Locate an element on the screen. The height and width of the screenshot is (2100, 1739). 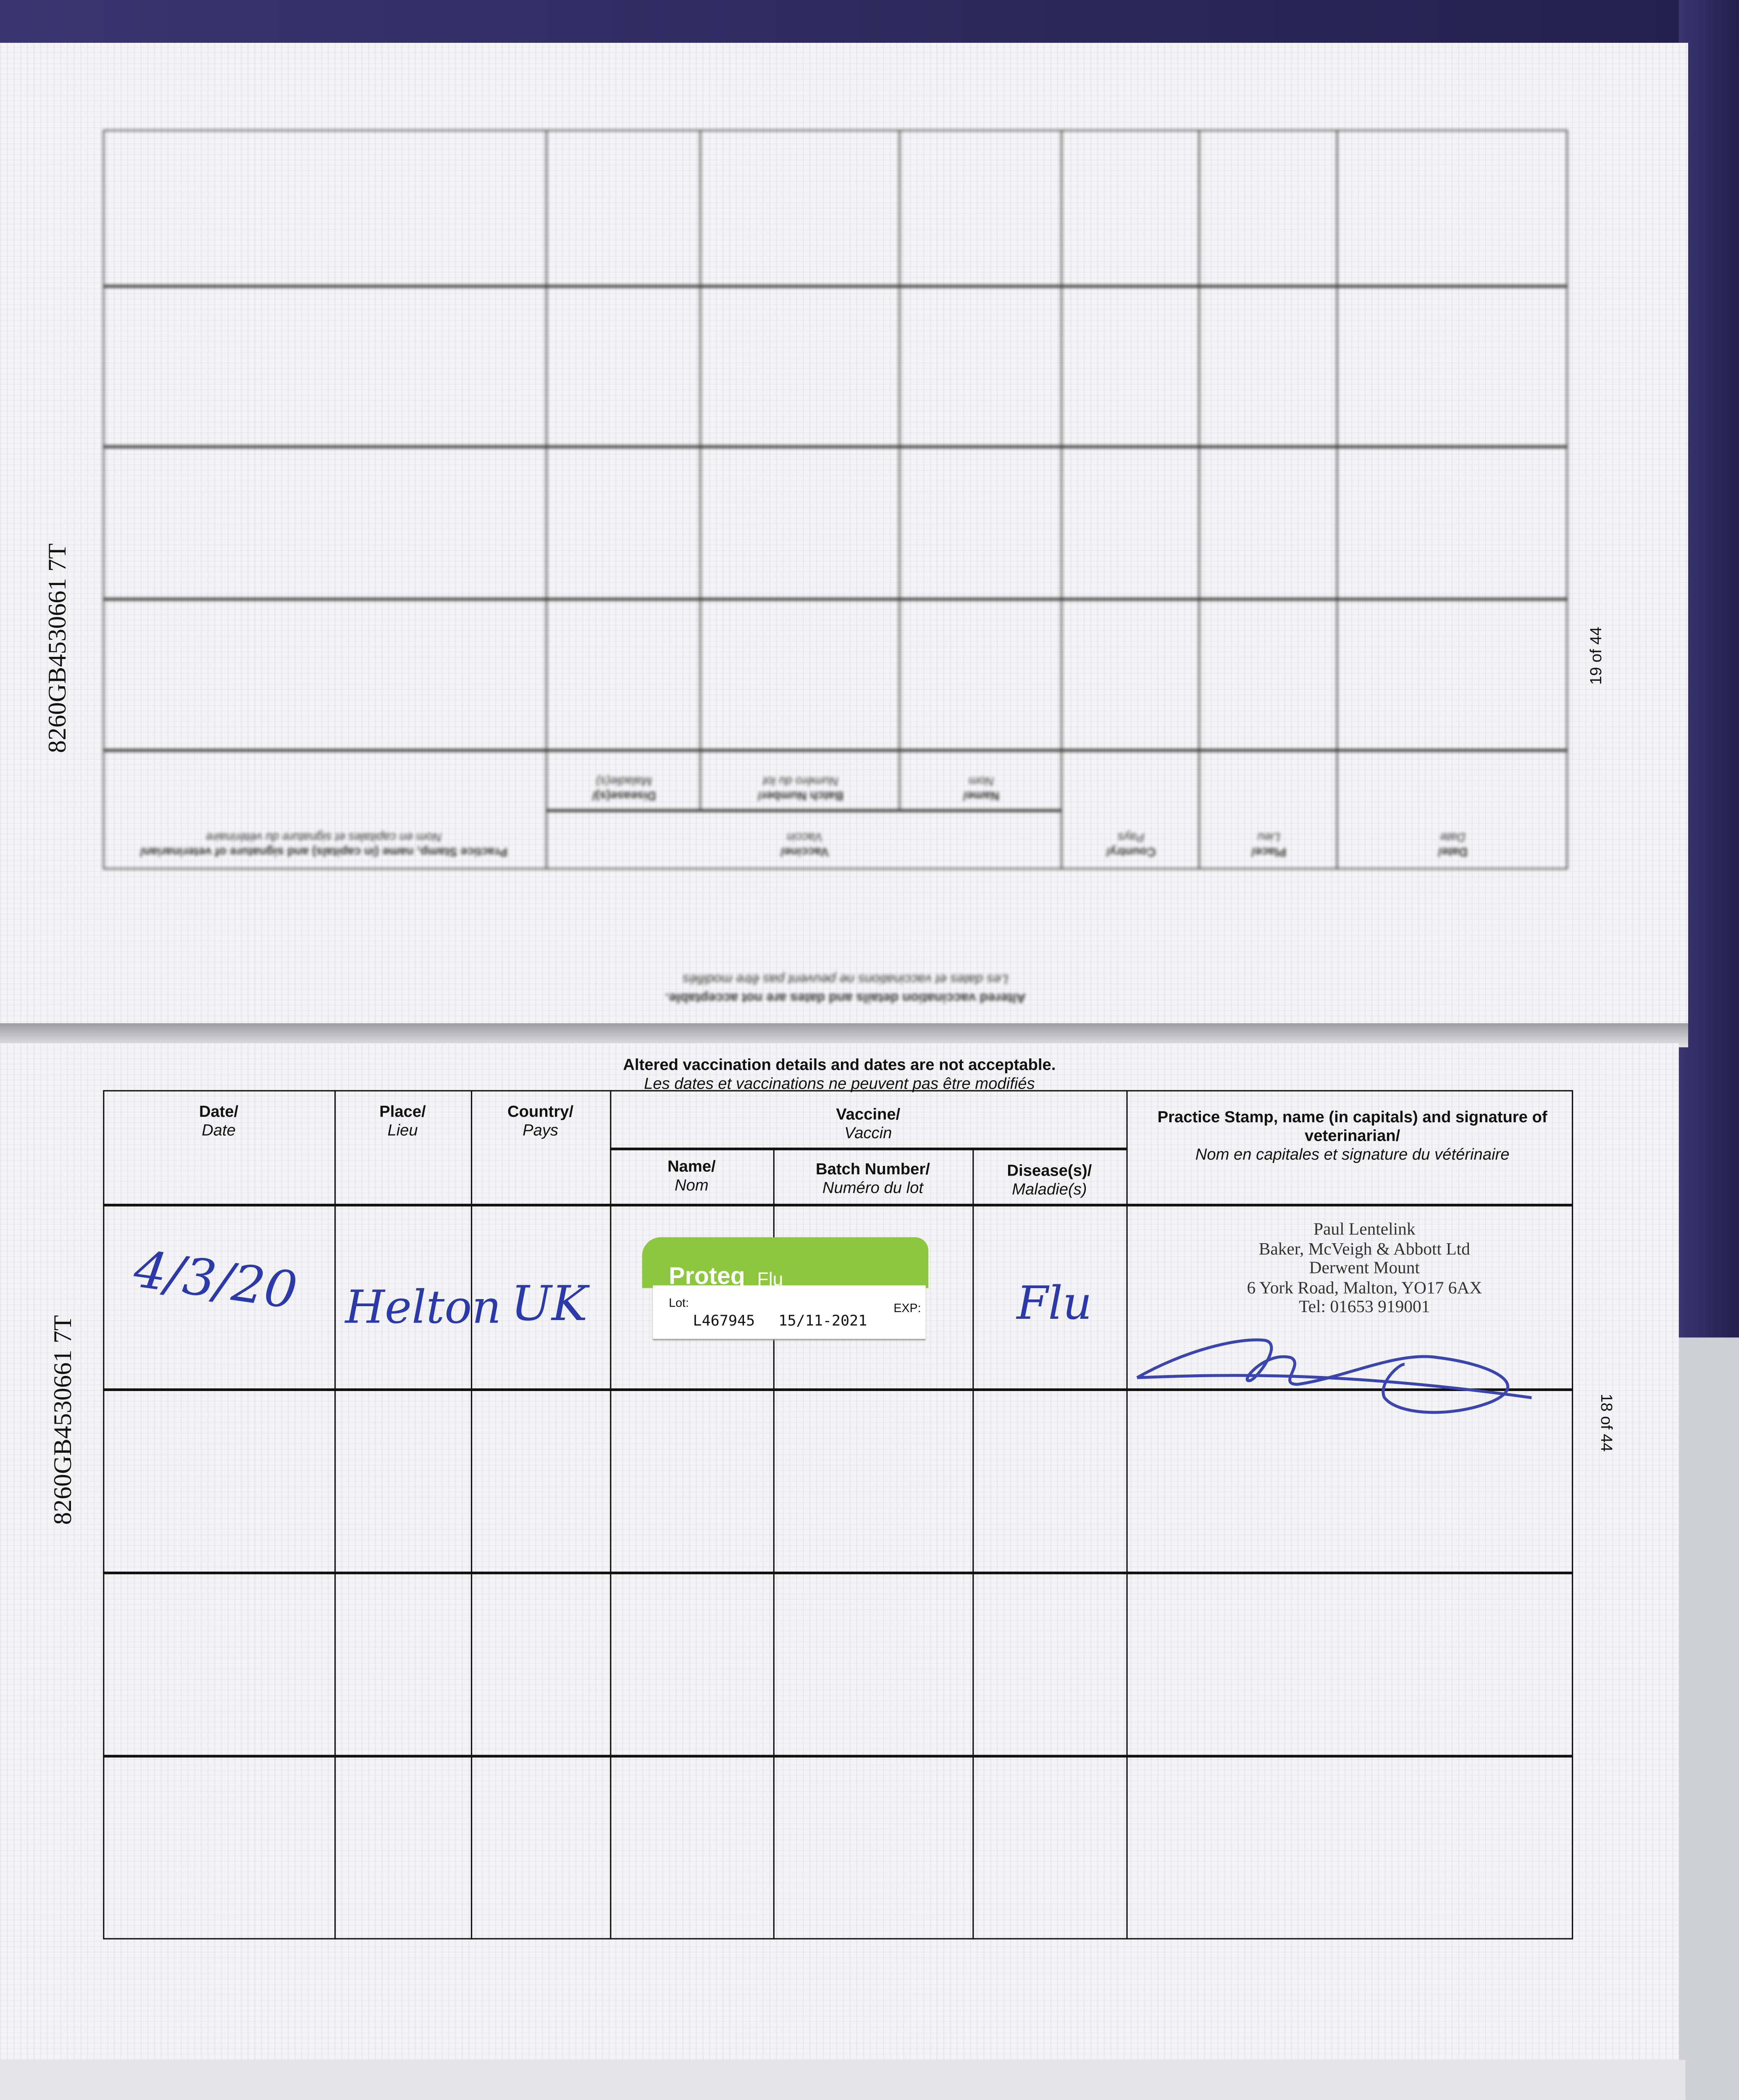
sticker-brand: Proteq is located at coordinates (707, 1276).